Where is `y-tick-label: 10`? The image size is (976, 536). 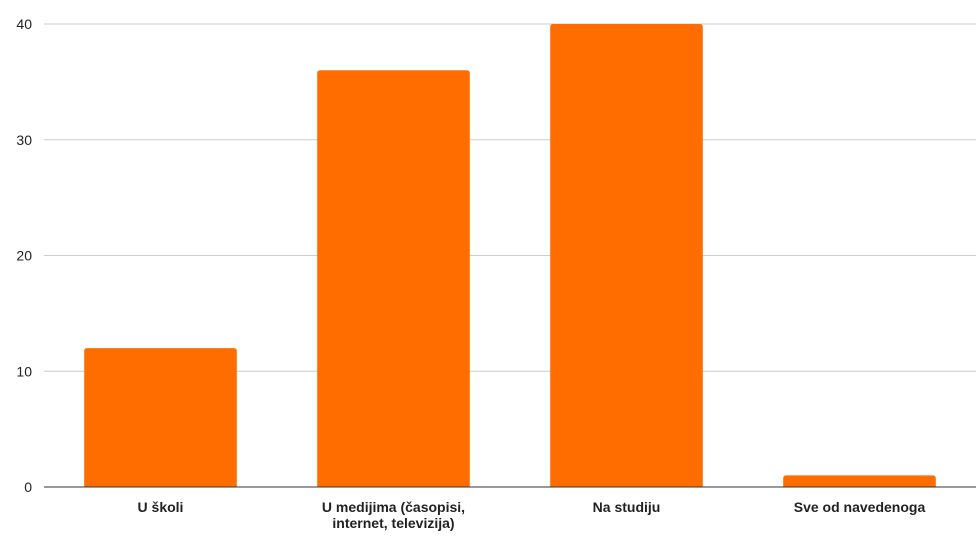
y-tick-label: 10 is located at coordinates (24, 371).